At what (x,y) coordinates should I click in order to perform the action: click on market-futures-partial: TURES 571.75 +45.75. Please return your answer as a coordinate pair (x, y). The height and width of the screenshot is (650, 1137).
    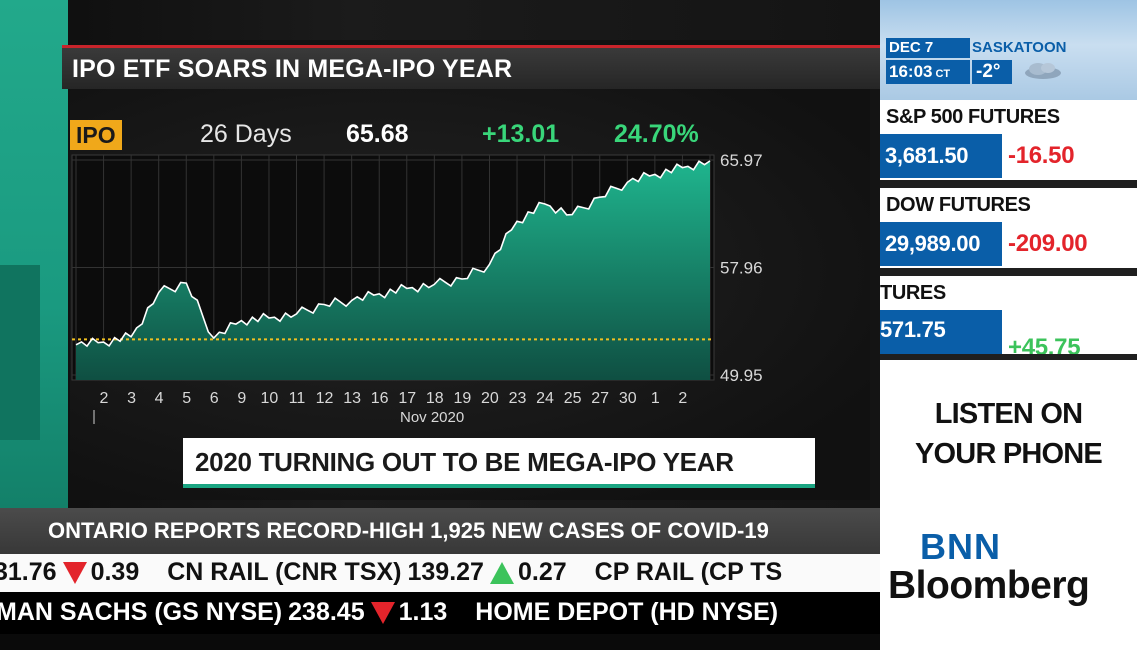
    Looking at the image, I should click on (1008, 318).